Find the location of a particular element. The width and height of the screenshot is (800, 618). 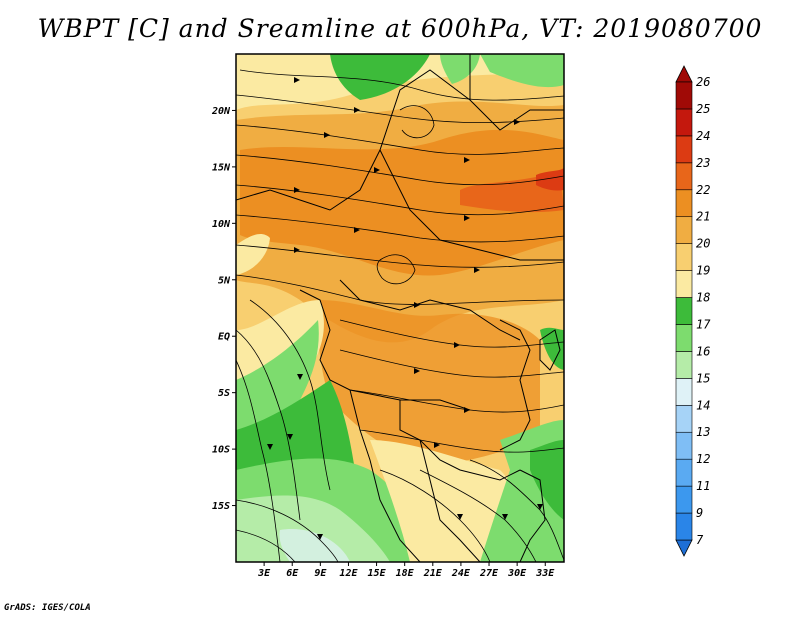

colorbar-label: 16 is located at coordinates (703, 351).